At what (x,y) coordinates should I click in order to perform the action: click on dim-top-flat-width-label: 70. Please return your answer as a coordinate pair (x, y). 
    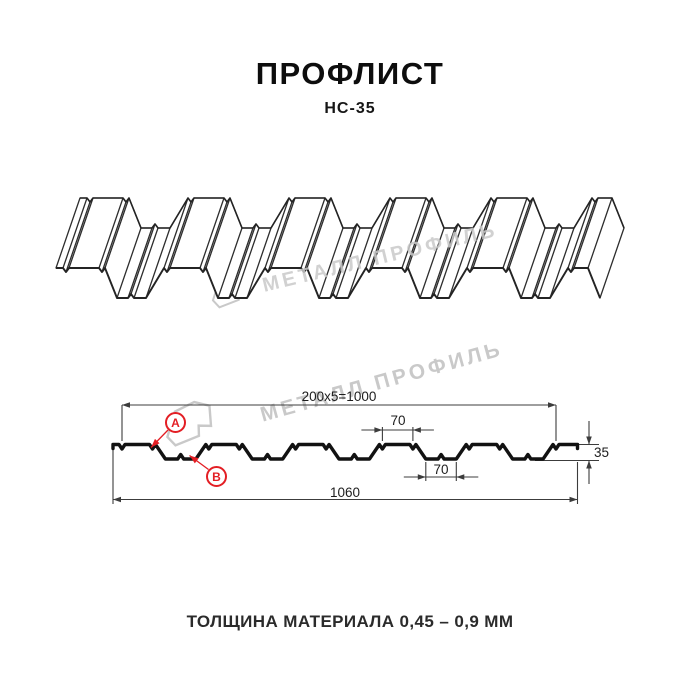
    Looking at the image, I should click on (398, 420).